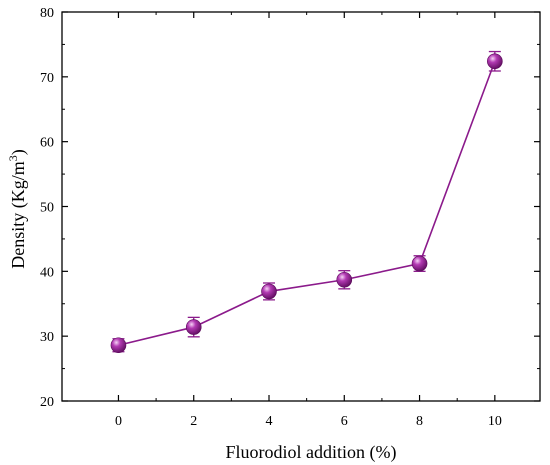  What do you see at coordinates (47, 208) in the screenshot?
I see `y-tick-label: 50` at bounding box center [47, 208].